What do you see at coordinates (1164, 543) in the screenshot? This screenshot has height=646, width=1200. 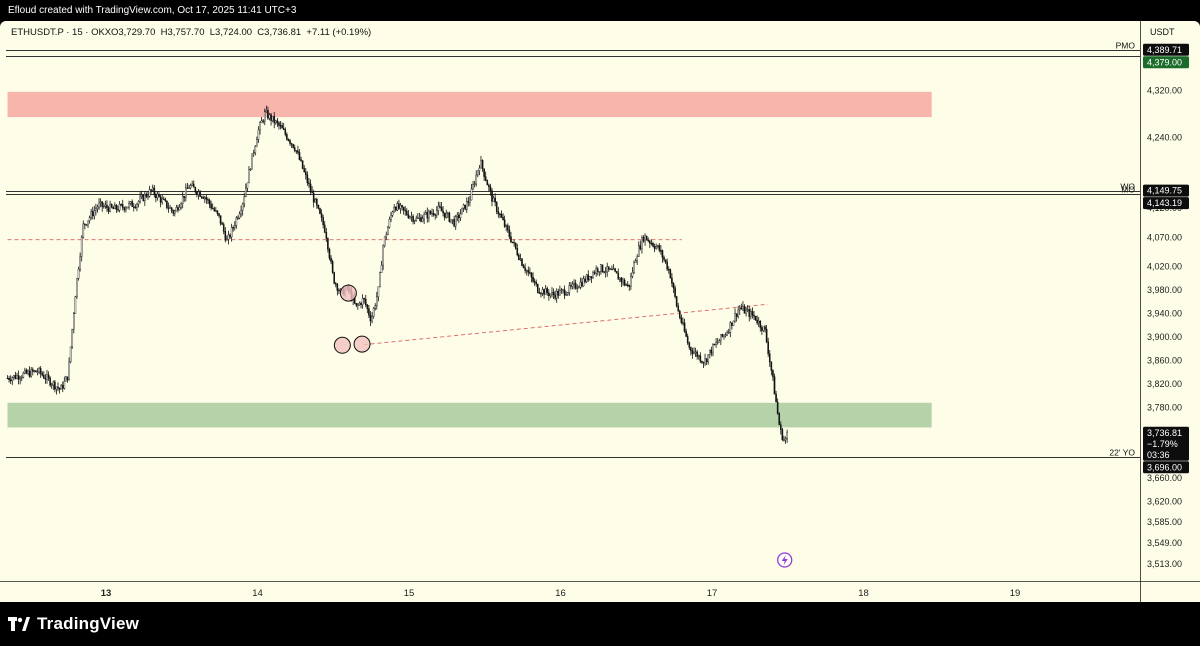 I see `price-tick-label: 3,549.00` at bounding box center [1164, 543].